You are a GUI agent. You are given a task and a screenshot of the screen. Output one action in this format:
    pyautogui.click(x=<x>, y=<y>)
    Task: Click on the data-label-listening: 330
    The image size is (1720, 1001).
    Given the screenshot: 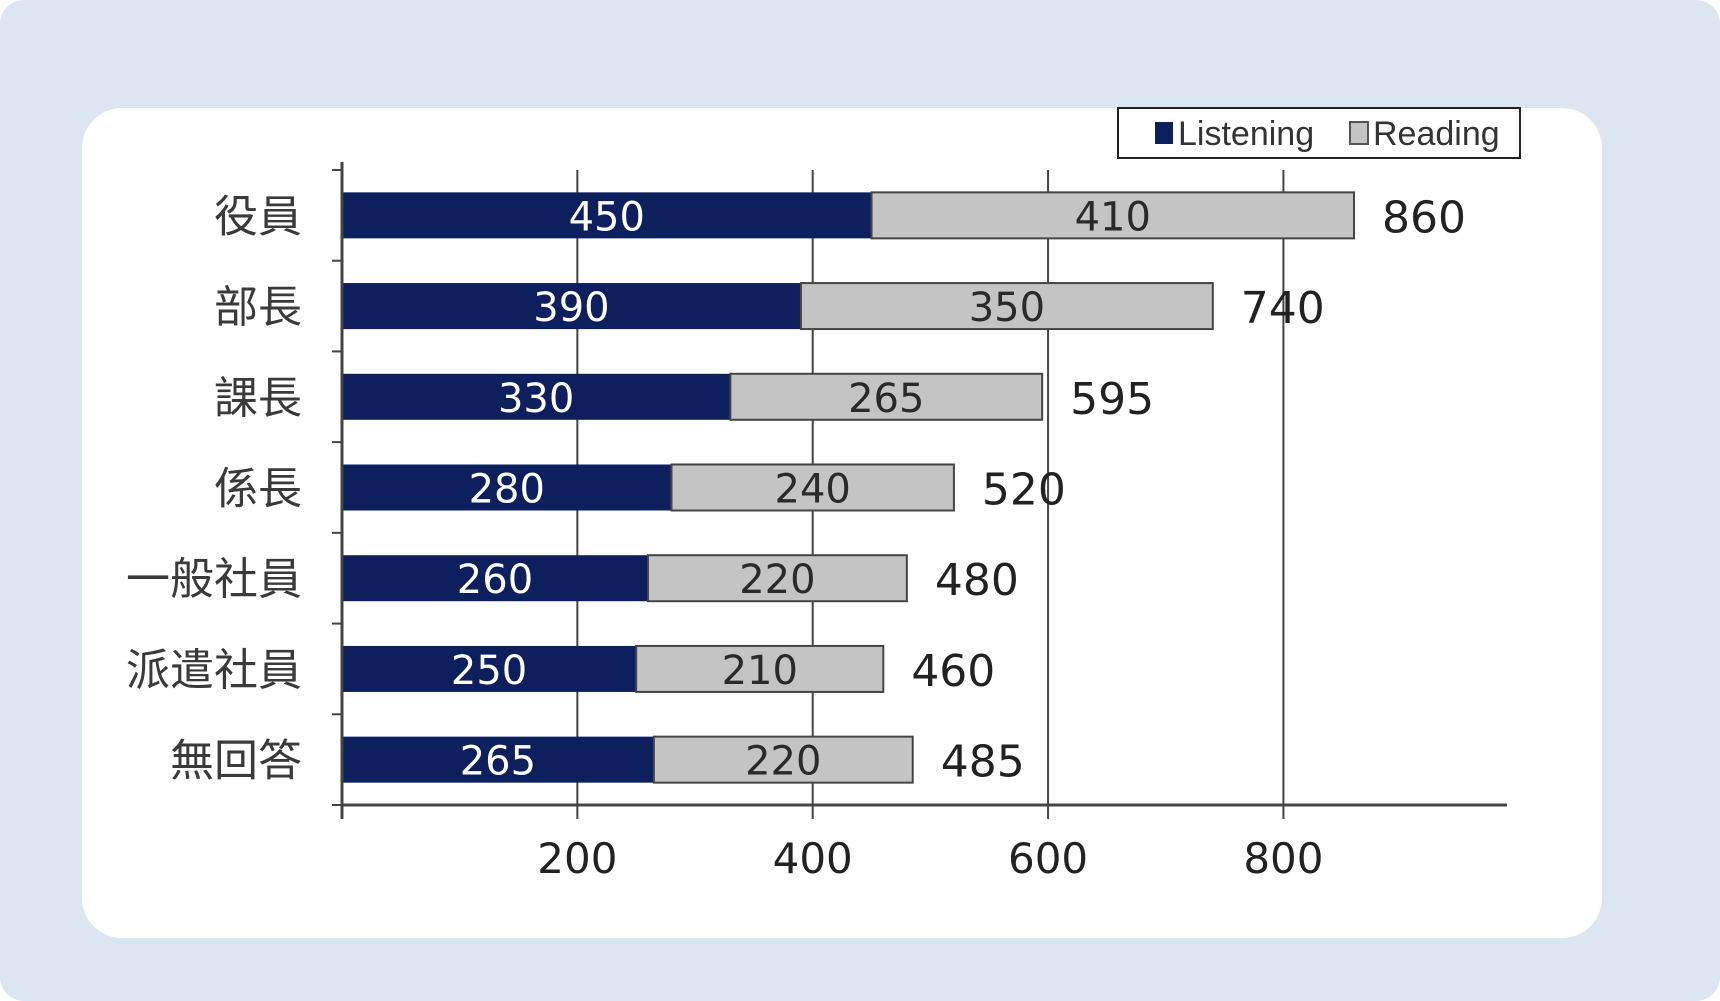 What is the action you would take?
    pyautogui.click(x=536, y=399)
    